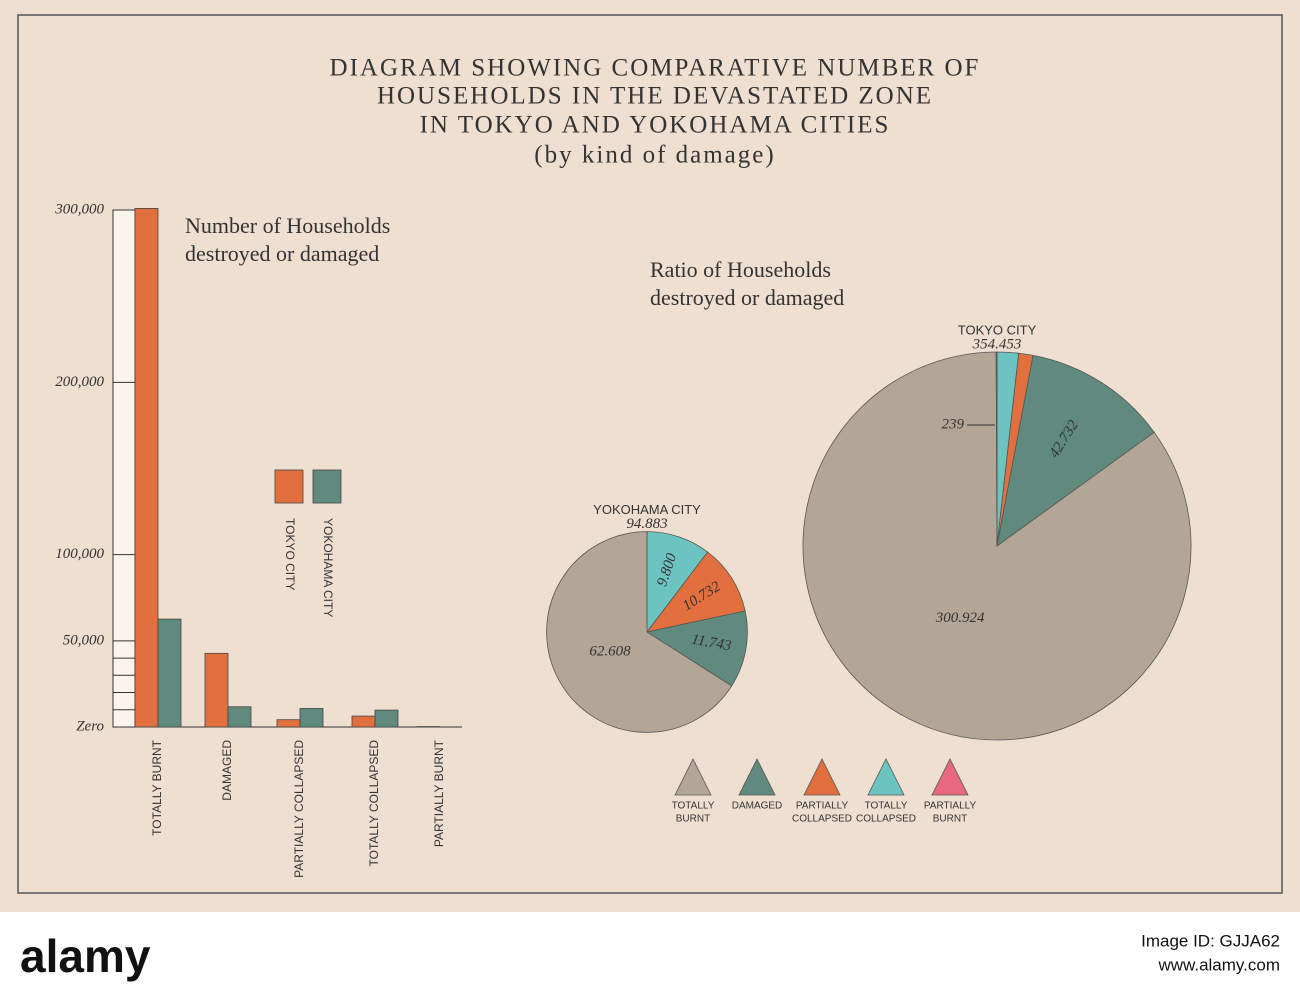 The height and width of the screenshot is (1001, 1300). What do you see at coordinates (287, 225) in the screenshot?
I see `bar-subtitle: Number of Households` at bounding box center [287, 225].